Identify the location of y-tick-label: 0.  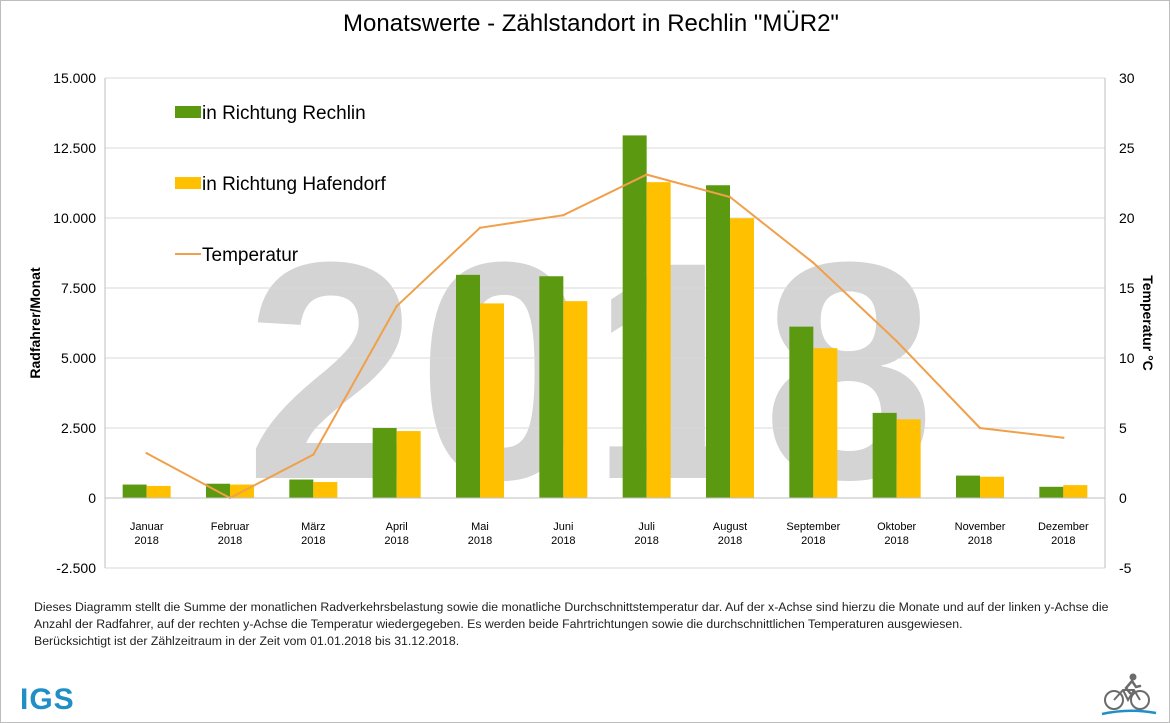
(92, 498).